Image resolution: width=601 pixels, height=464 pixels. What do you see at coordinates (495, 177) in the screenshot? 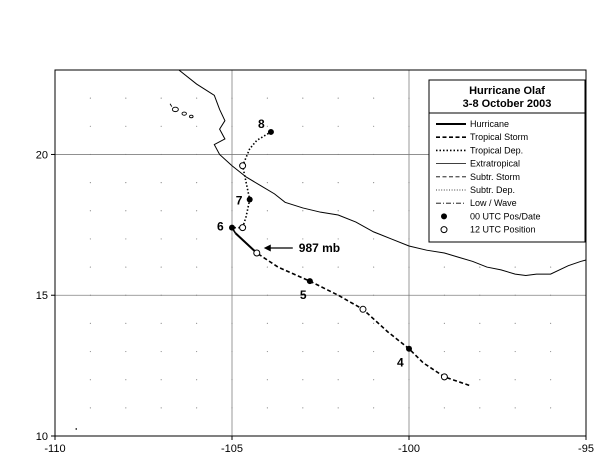
I see `legend-label: Subtr. Storm` at bounding box center [495, 177].